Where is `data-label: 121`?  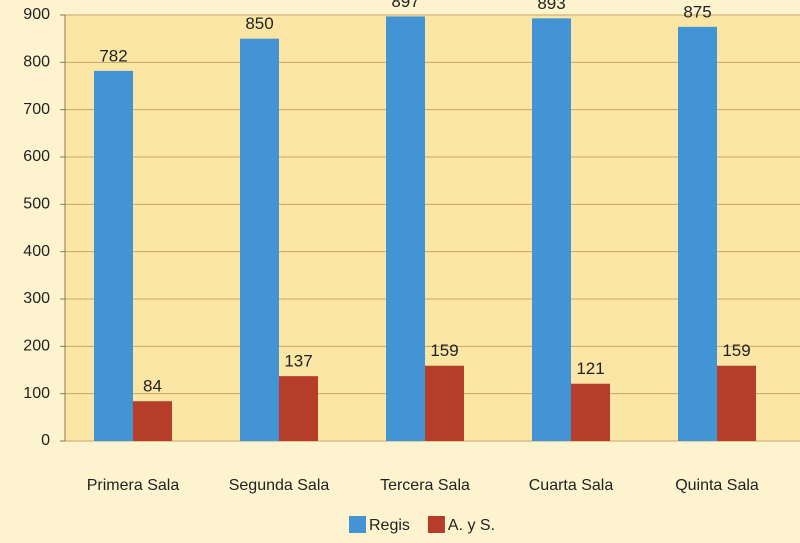 data-label: 121 is located at coordinates (590, 368).